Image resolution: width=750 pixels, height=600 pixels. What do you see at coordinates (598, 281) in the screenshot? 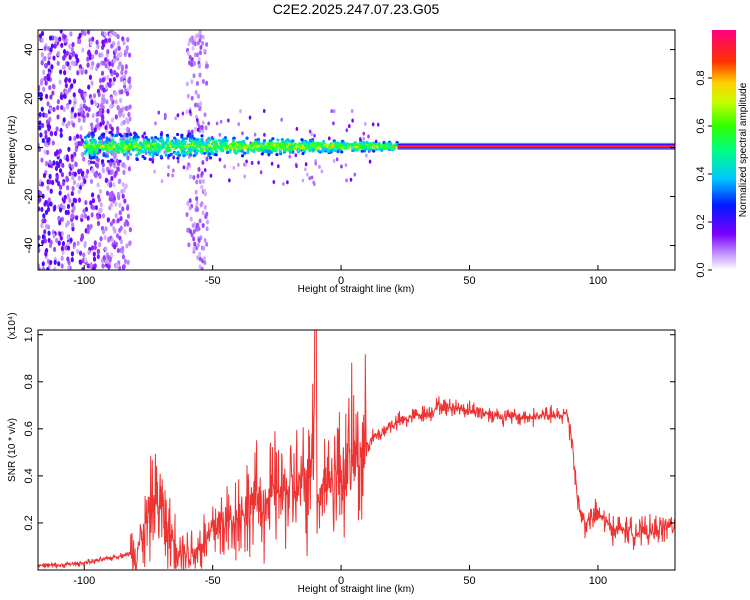
I see `spectrogram-x-tick-label: 100` at bounding box center [598, 281].